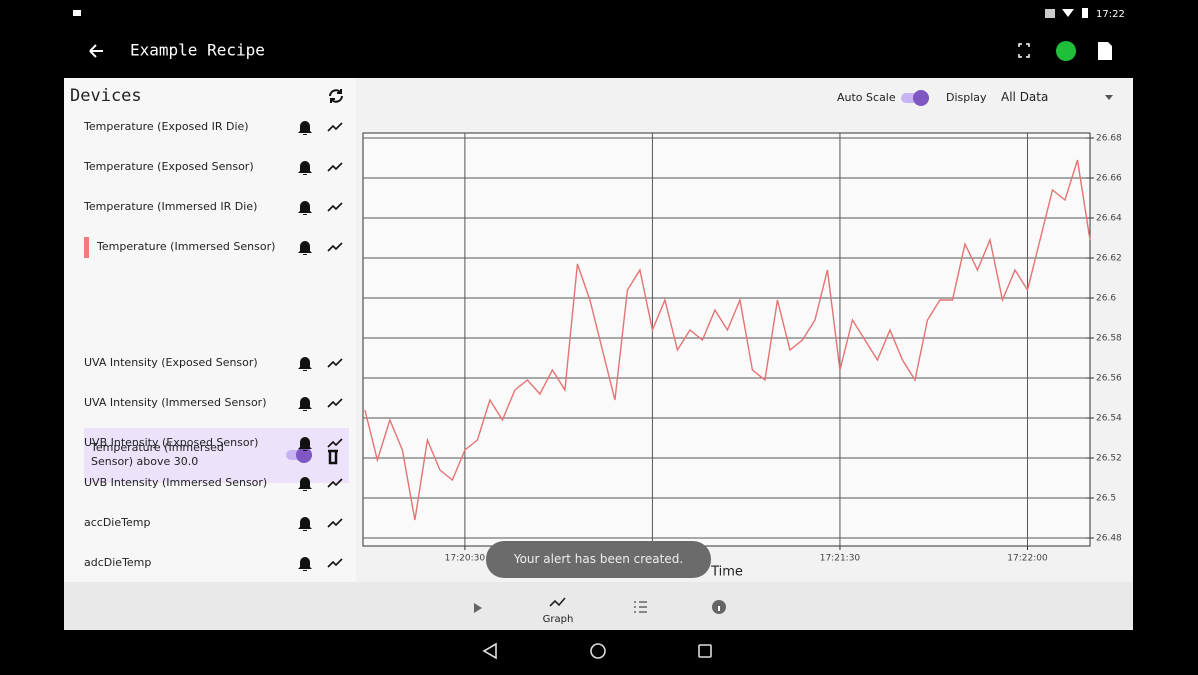 The width and height of the screenshot is (1198, 675). What do you see at coordinates (840, 559) in the screenshot?
I see `x-tick-label: 17:21:30` at bounding box center [840, 559].